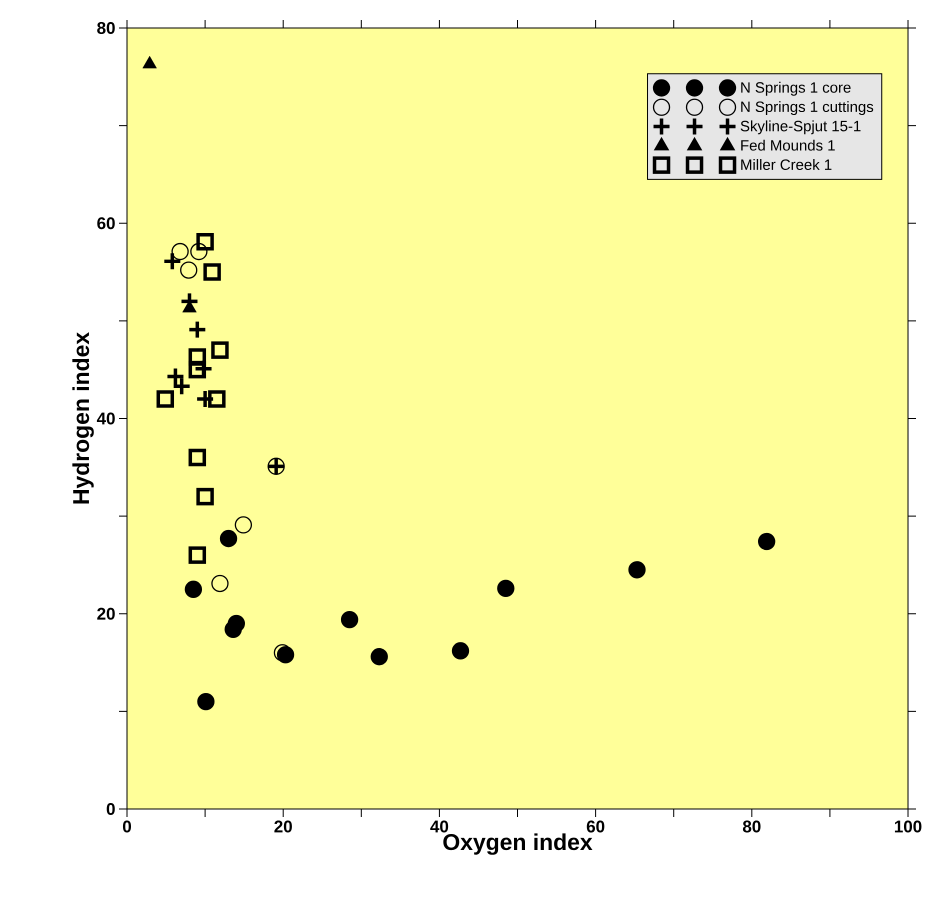  I want to click on y-tick-label: 60, so click(106, 223).